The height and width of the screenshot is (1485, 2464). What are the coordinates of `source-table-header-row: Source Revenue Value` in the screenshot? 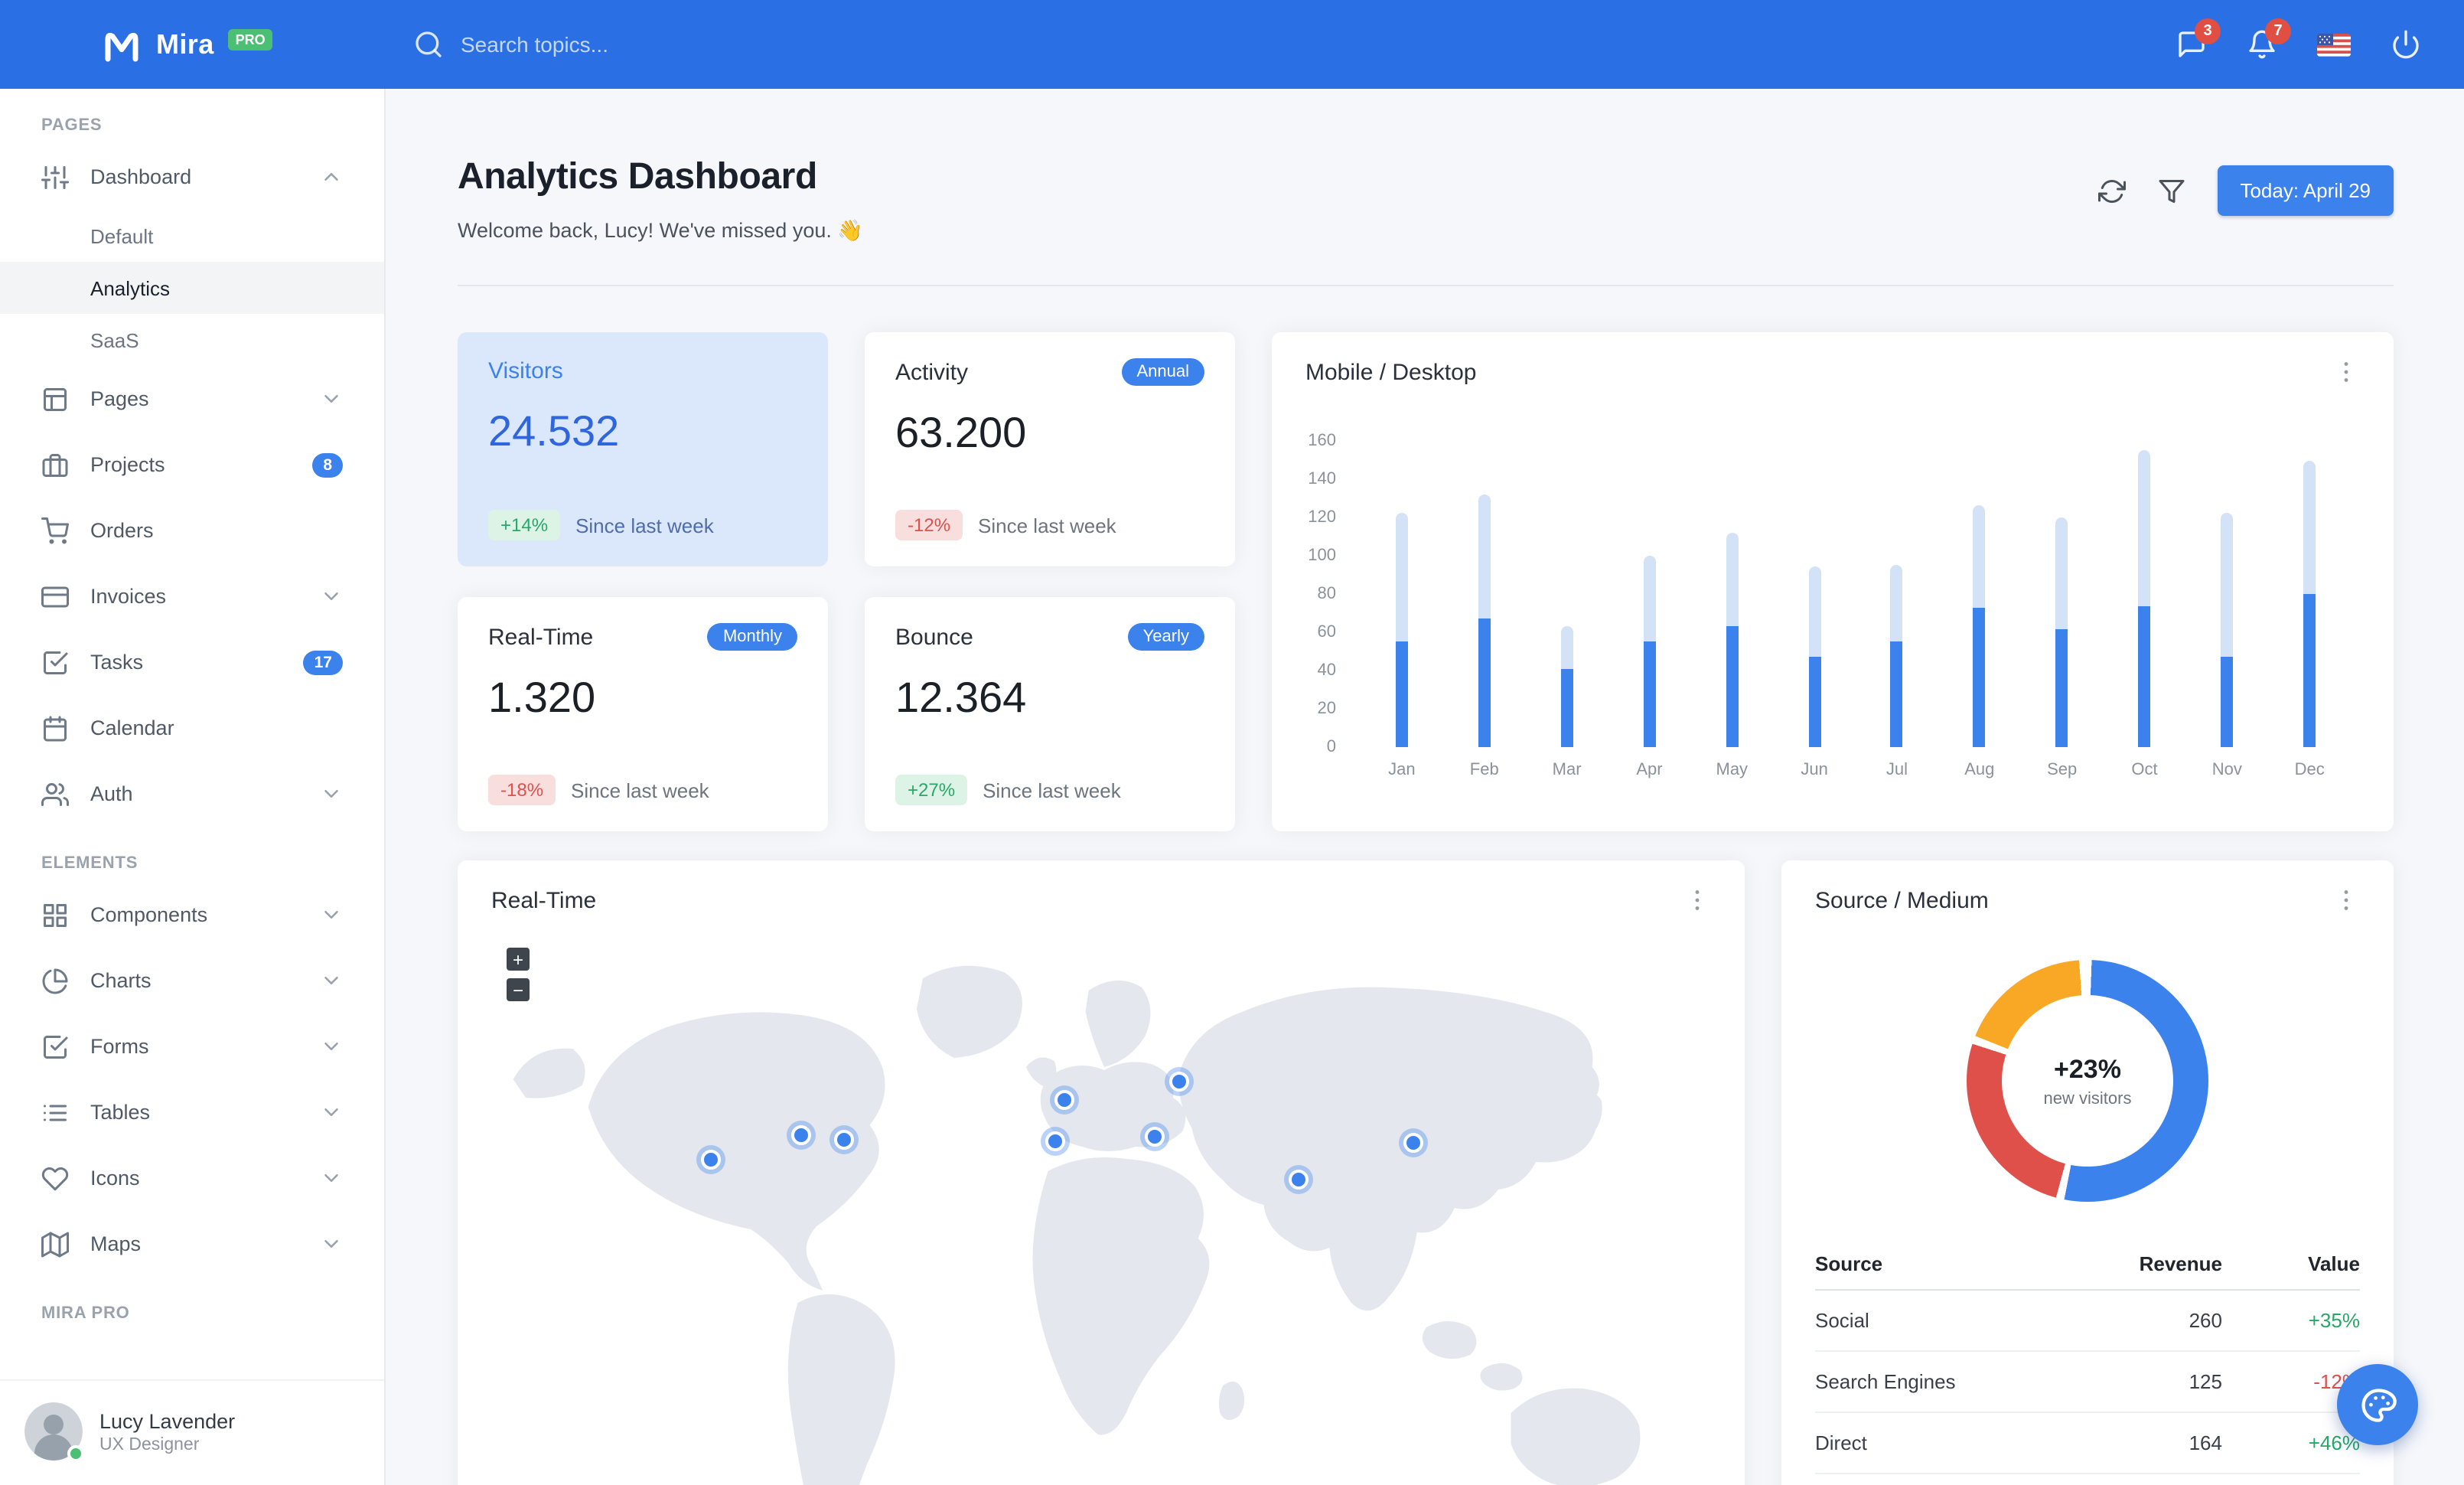 It's located at (2087, 1265).